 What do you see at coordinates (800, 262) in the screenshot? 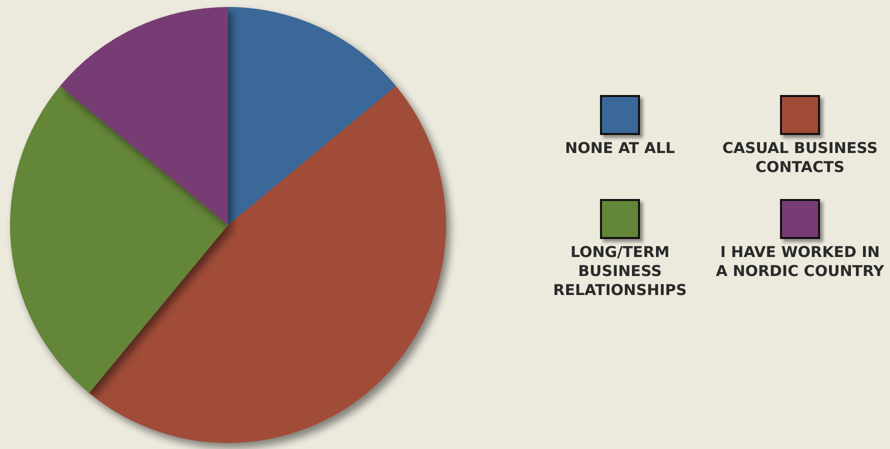
I see `legend-label: I HAVE WORKED IN A NORDIC COUNTRY` at bounding box center [800, 262].